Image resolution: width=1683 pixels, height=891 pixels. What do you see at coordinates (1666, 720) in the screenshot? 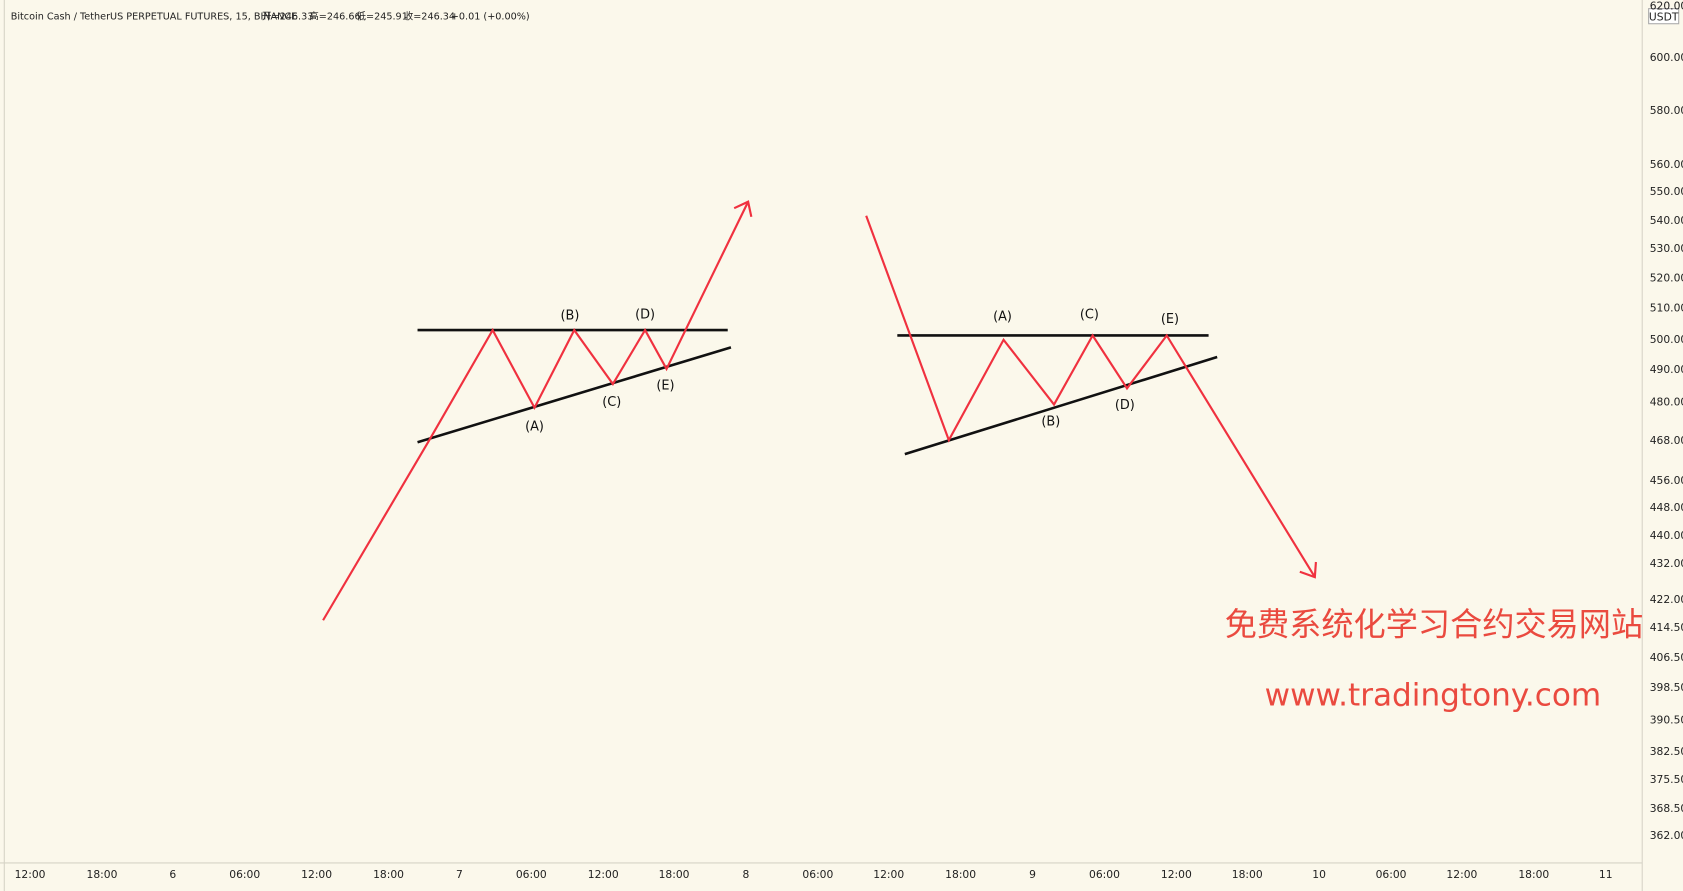
I see `price-label: 390.50` at bounding box center [1666, 720].